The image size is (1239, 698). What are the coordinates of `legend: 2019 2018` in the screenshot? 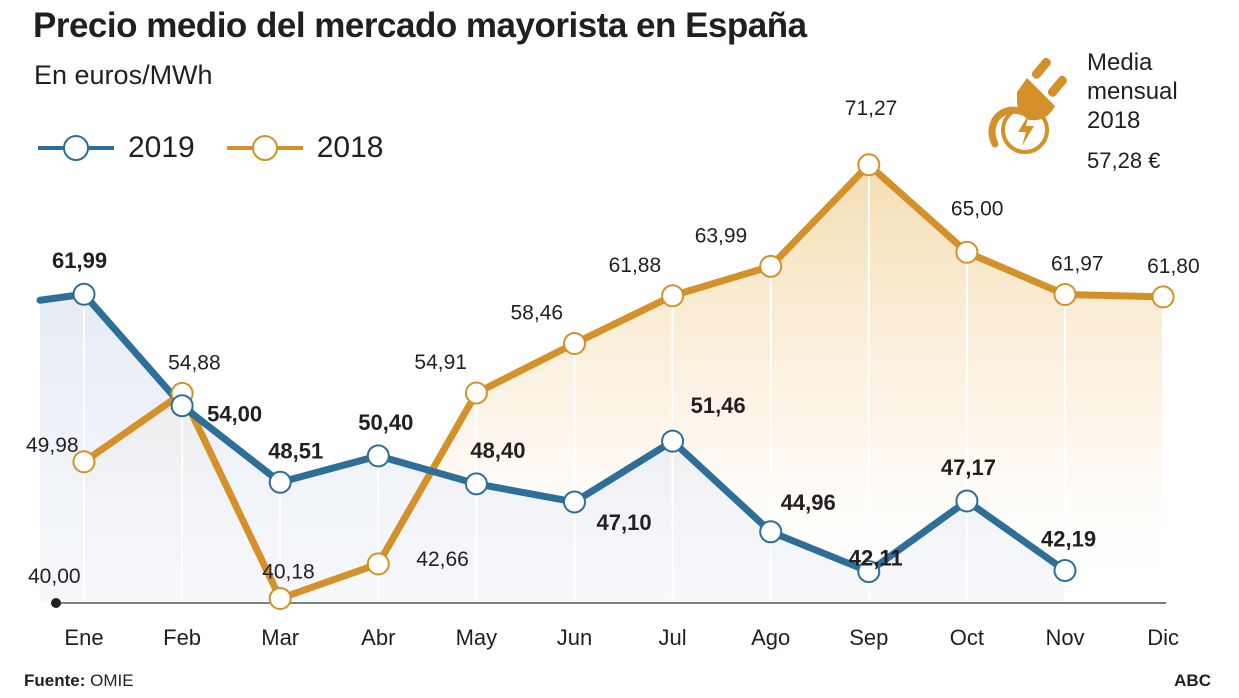 It's located at (227, 148).